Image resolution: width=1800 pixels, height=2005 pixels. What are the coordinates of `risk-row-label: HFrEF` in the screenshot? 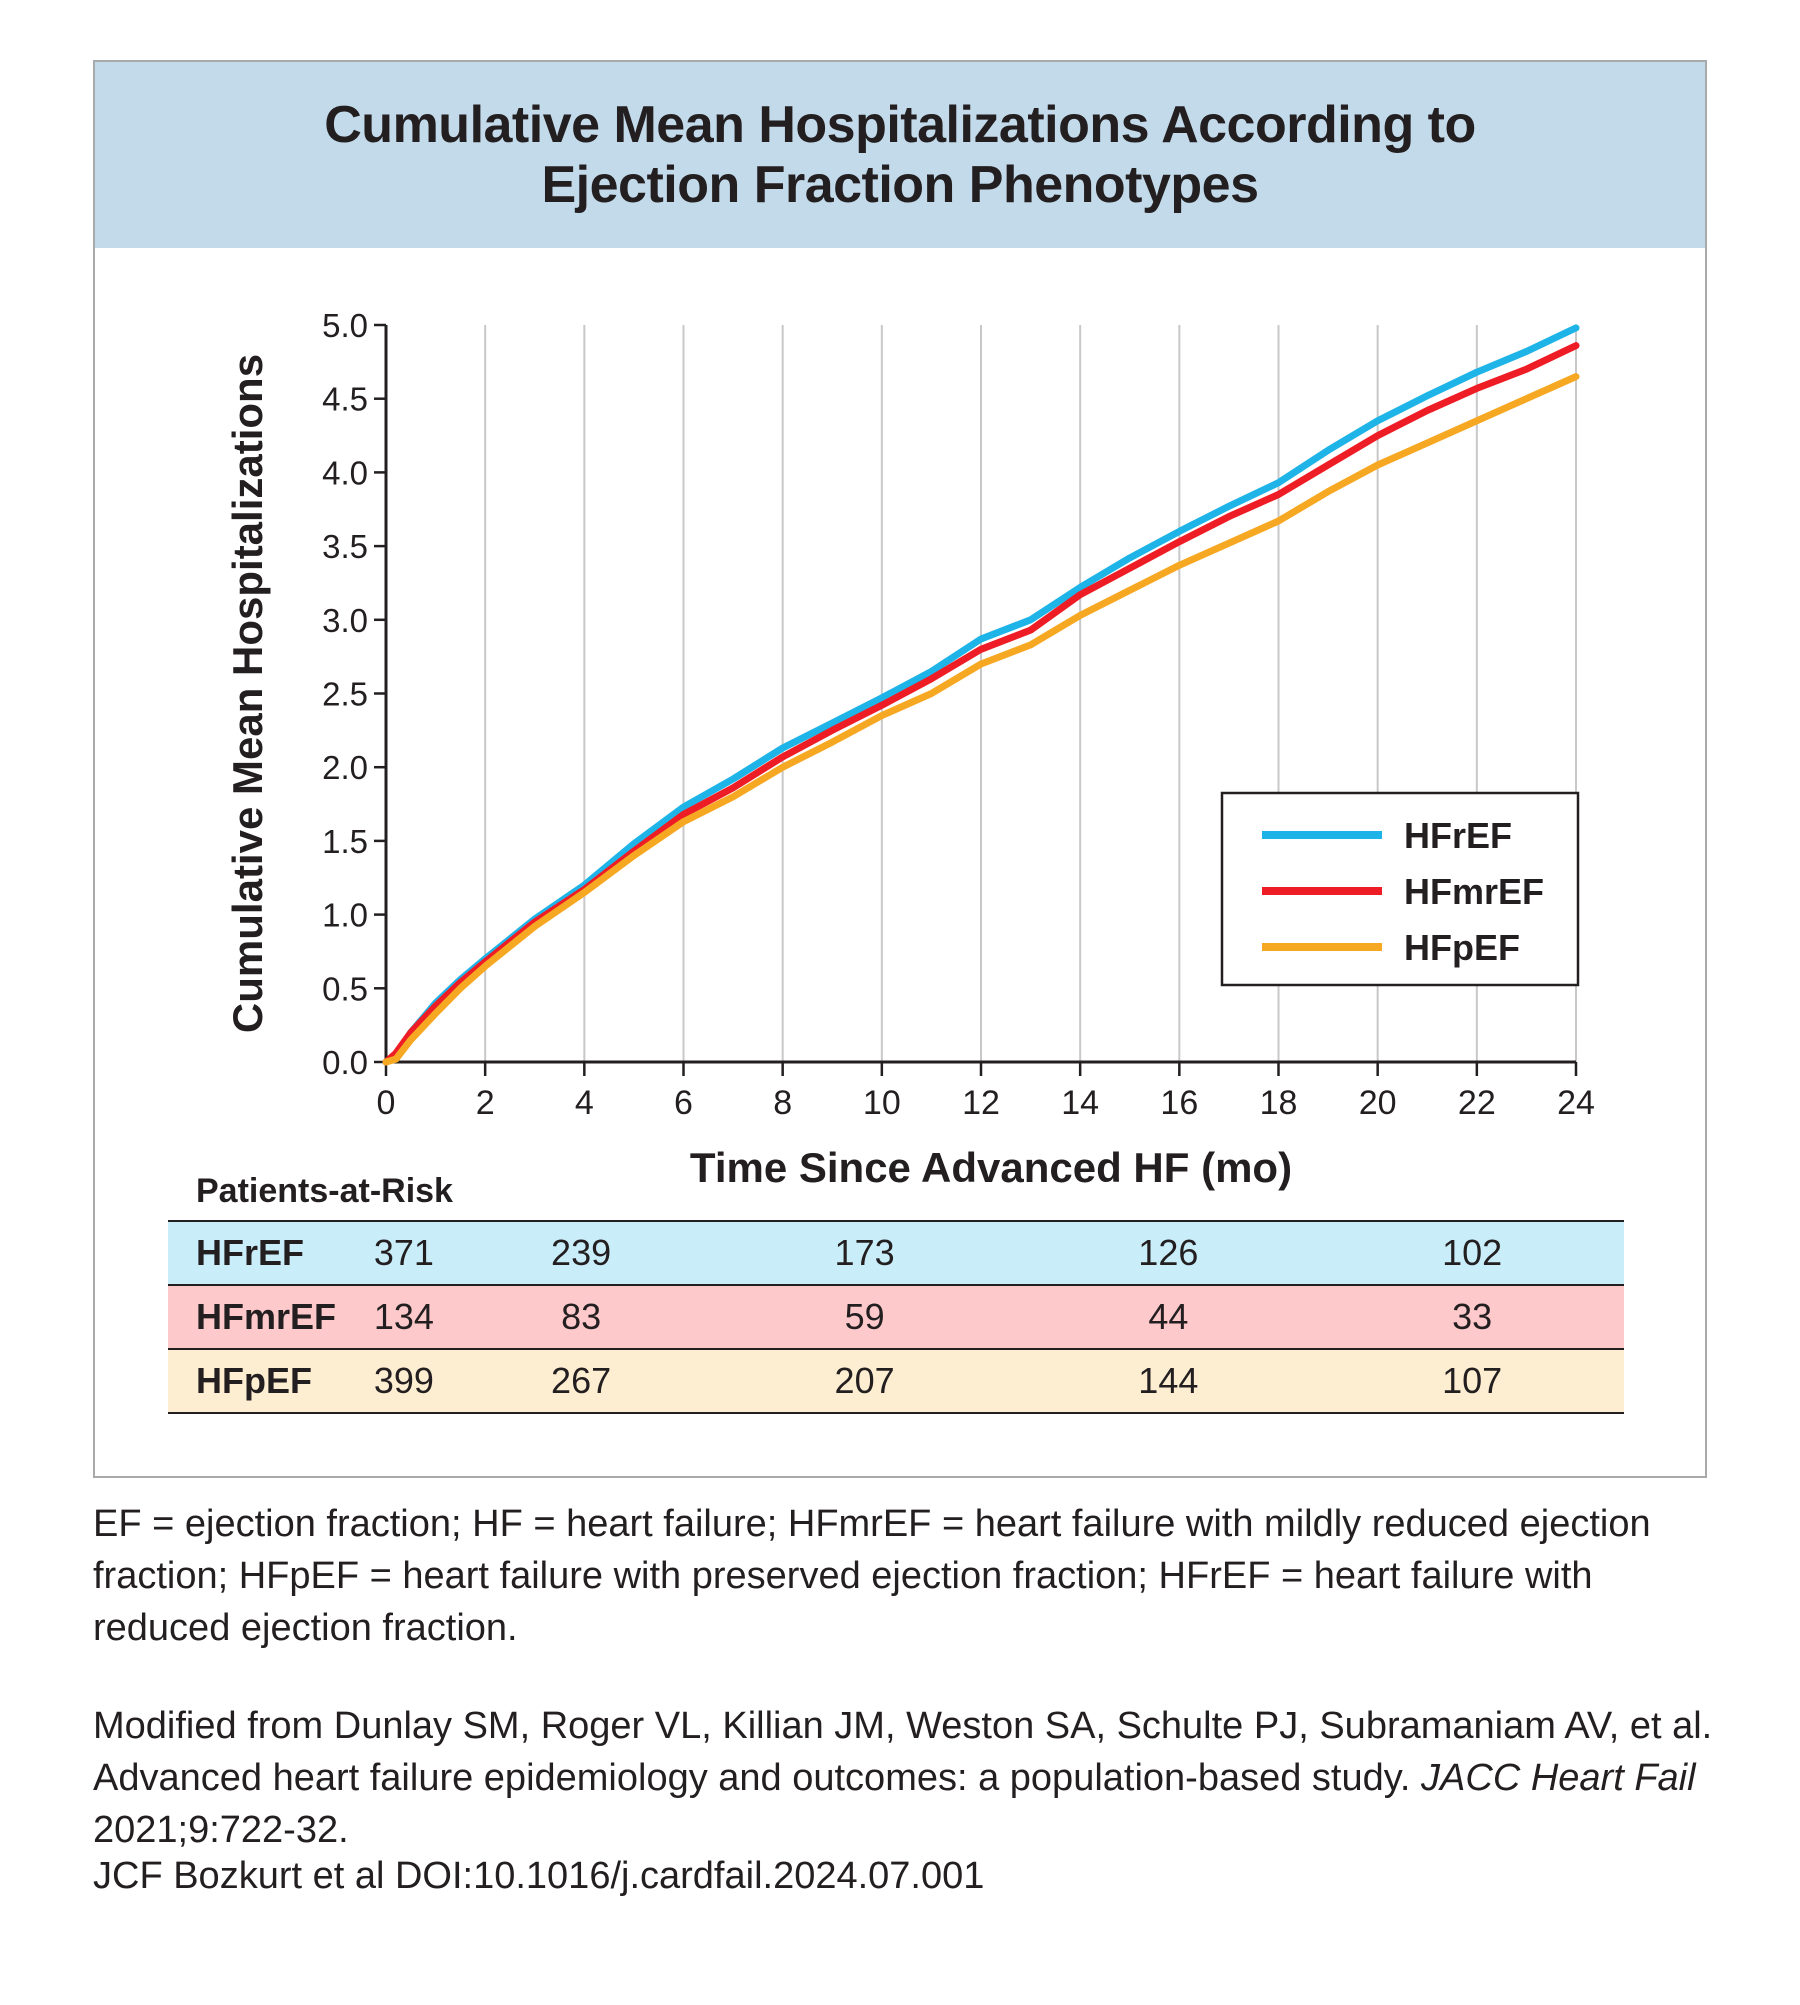 It's located at (250, 1252).